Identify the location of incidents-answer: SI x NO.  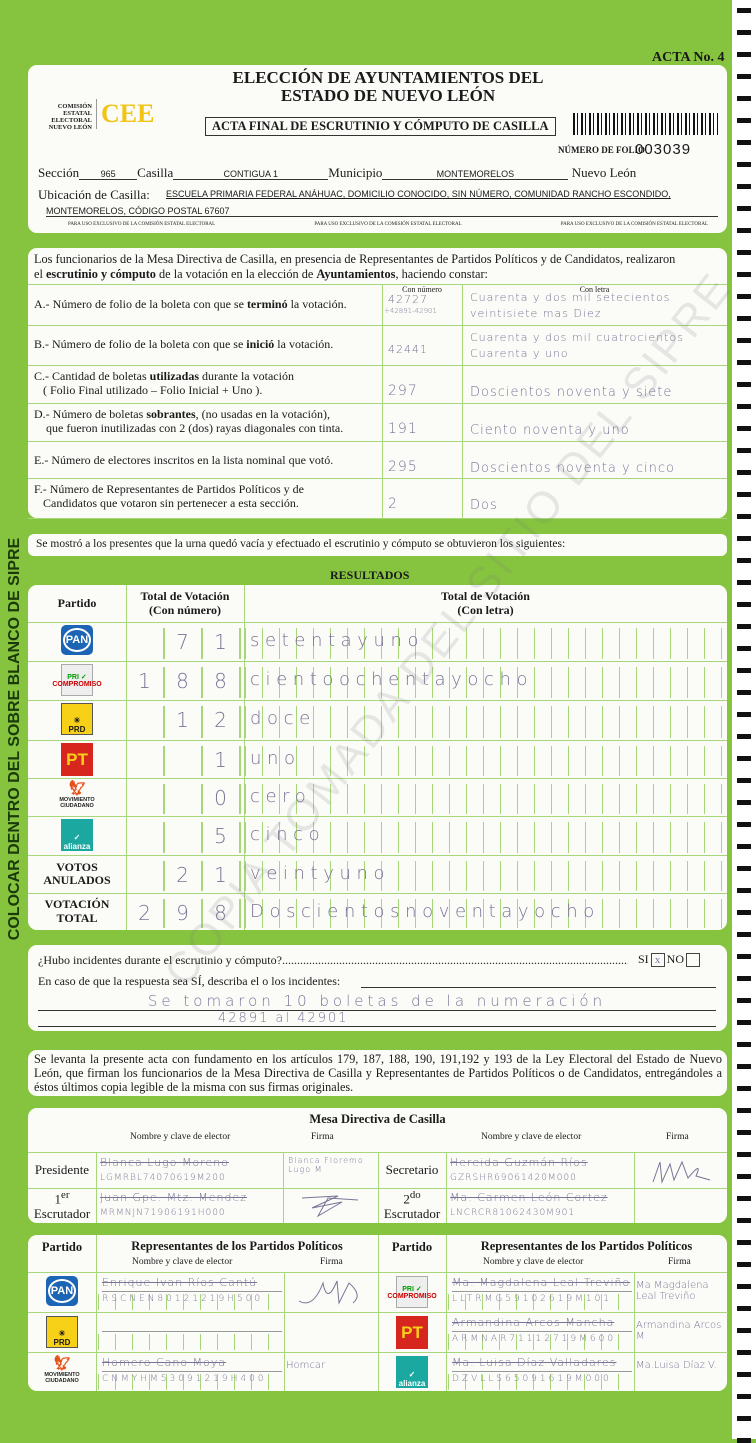
(669, 959).